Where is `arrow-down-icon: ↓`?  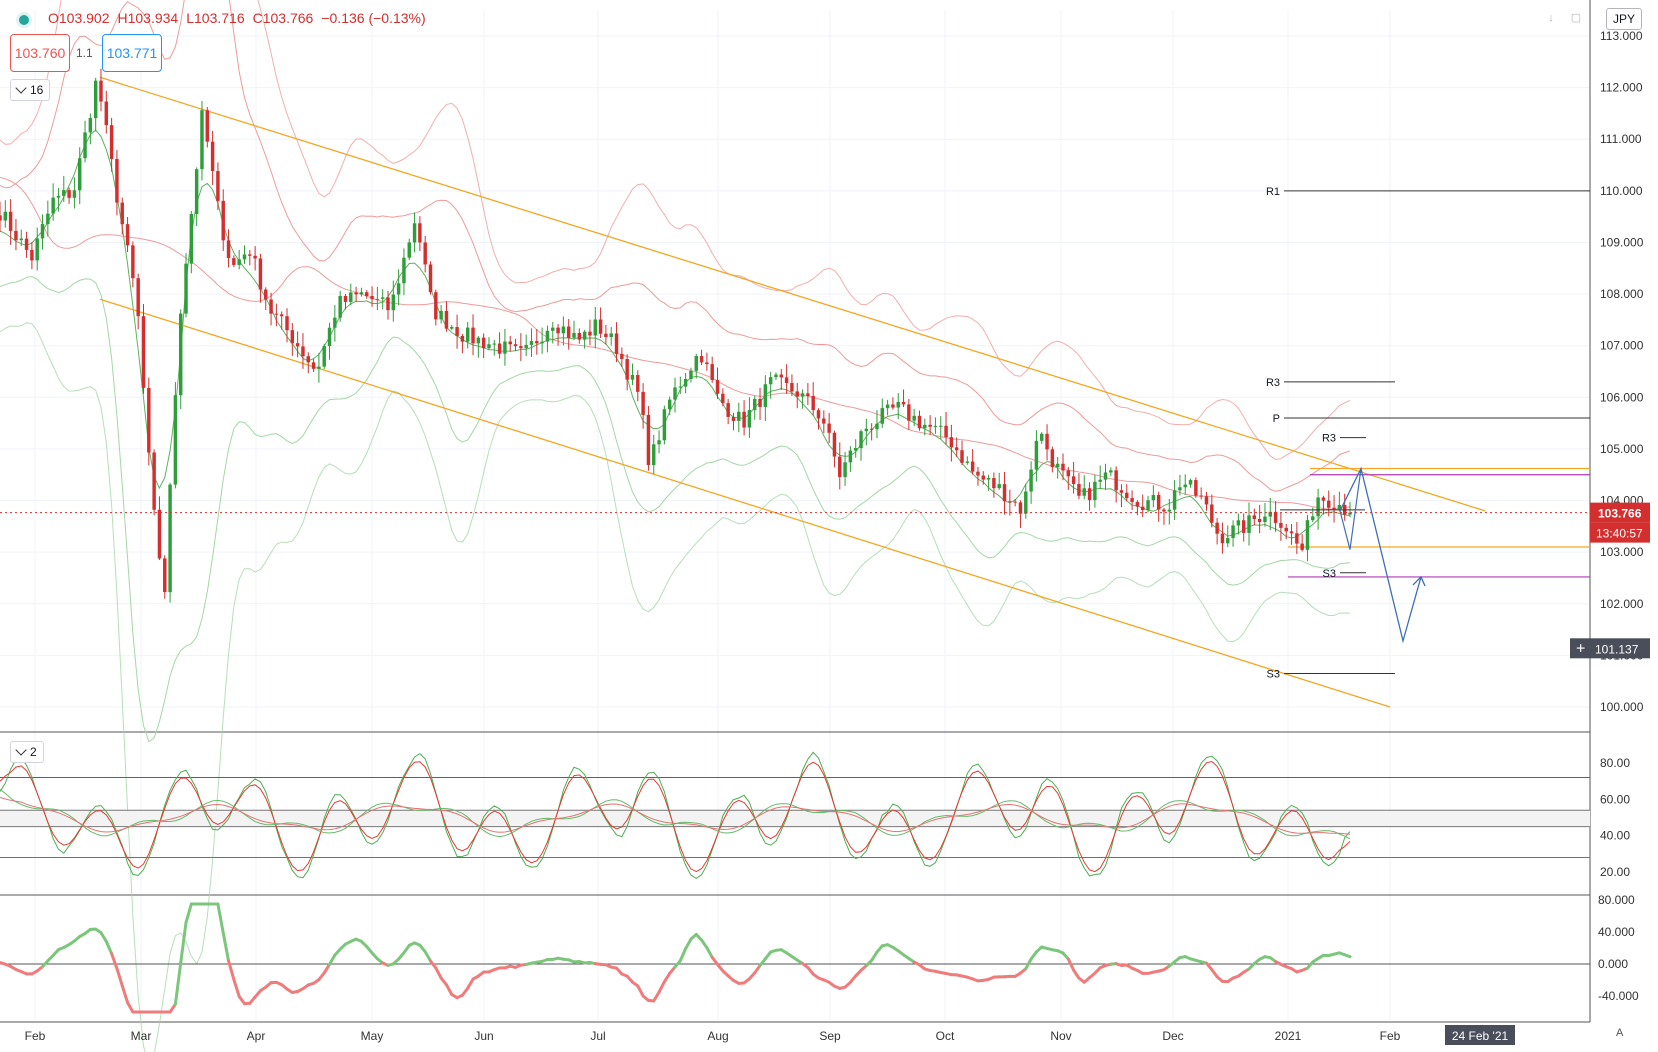 arrow-down-icon: ↓ is located at coordinates (1551, 18).